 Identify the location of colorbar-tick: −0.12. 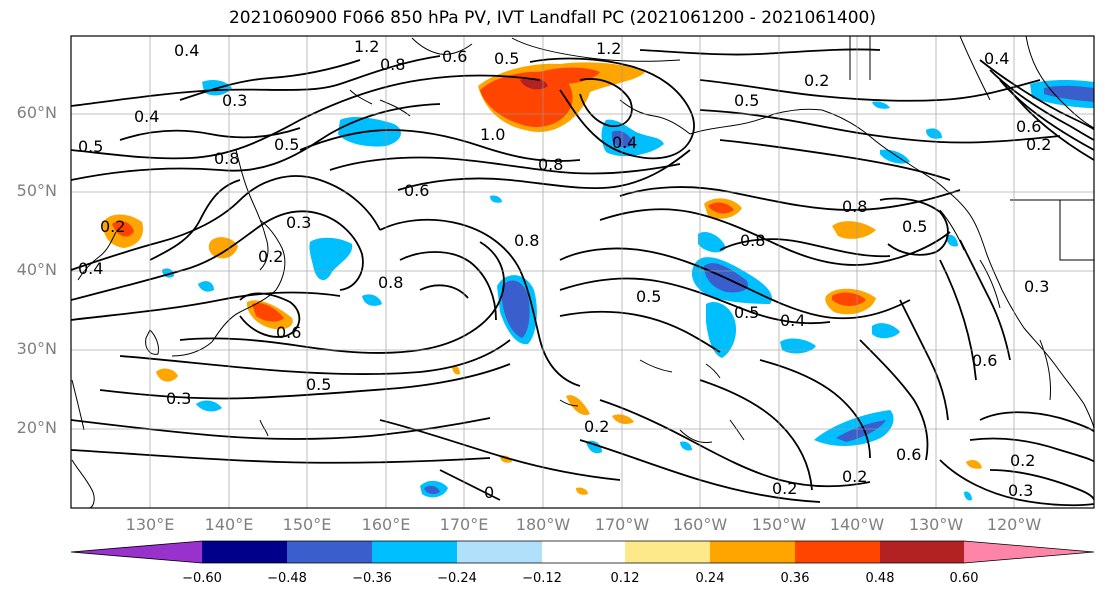
(542, 578).